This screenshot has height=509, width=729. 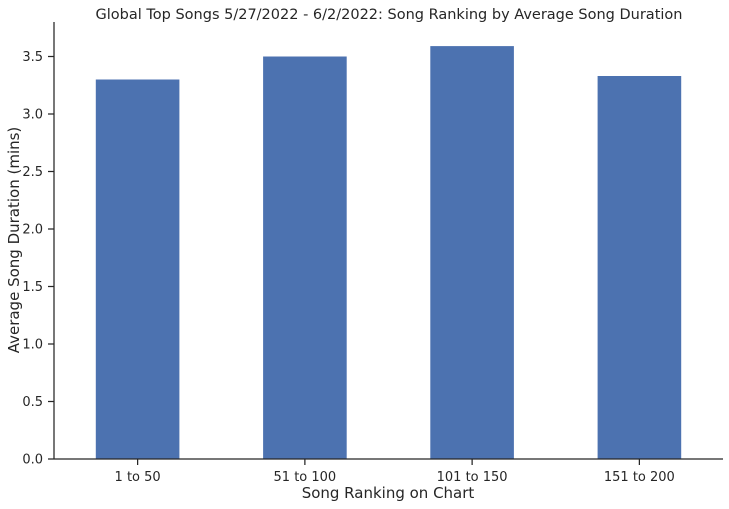 I want to click on y-tick-label: 1.5, so click(x=32, y=287).